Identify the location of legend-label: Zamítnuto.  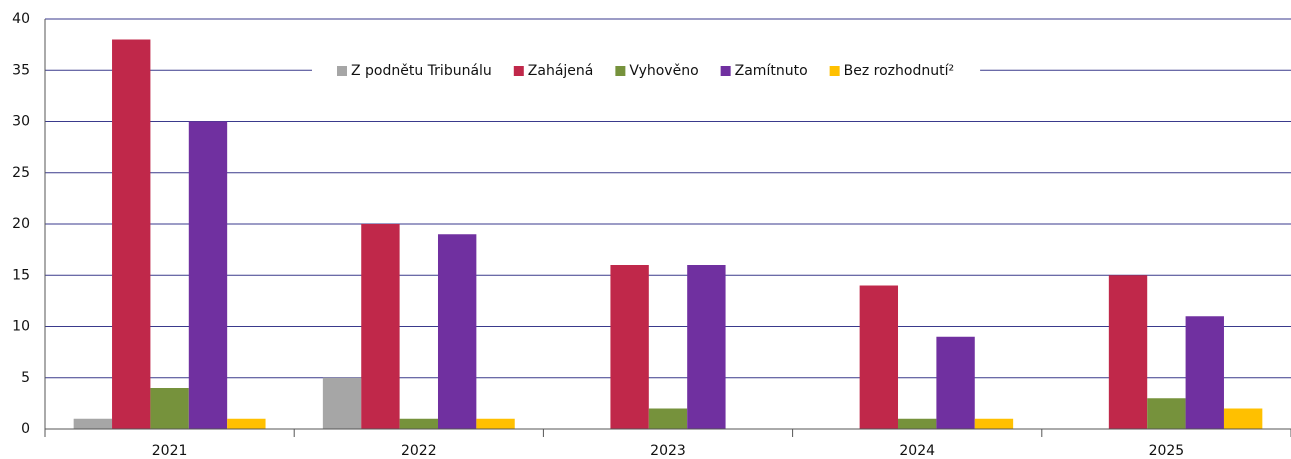
(771, 71).